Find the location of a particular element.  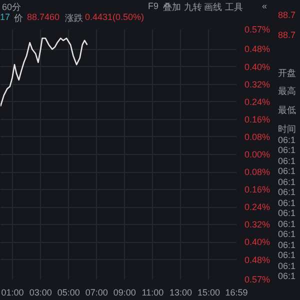

text: 工具 is located at coordinates (234, 7).